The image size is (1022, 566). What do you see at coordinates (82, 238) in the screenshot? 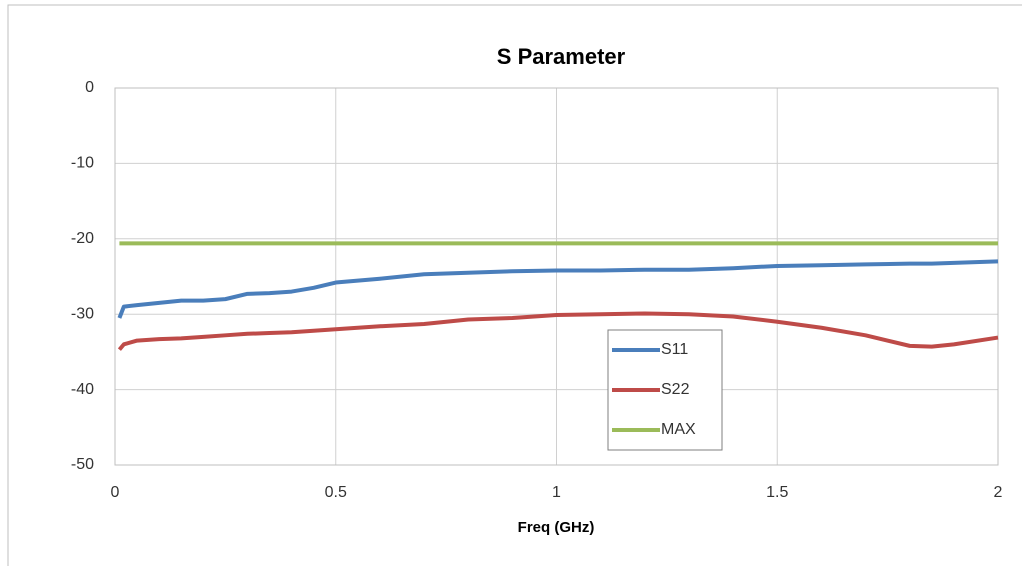
I see `y-tick-label: -20` at bounding box center [82, 238].